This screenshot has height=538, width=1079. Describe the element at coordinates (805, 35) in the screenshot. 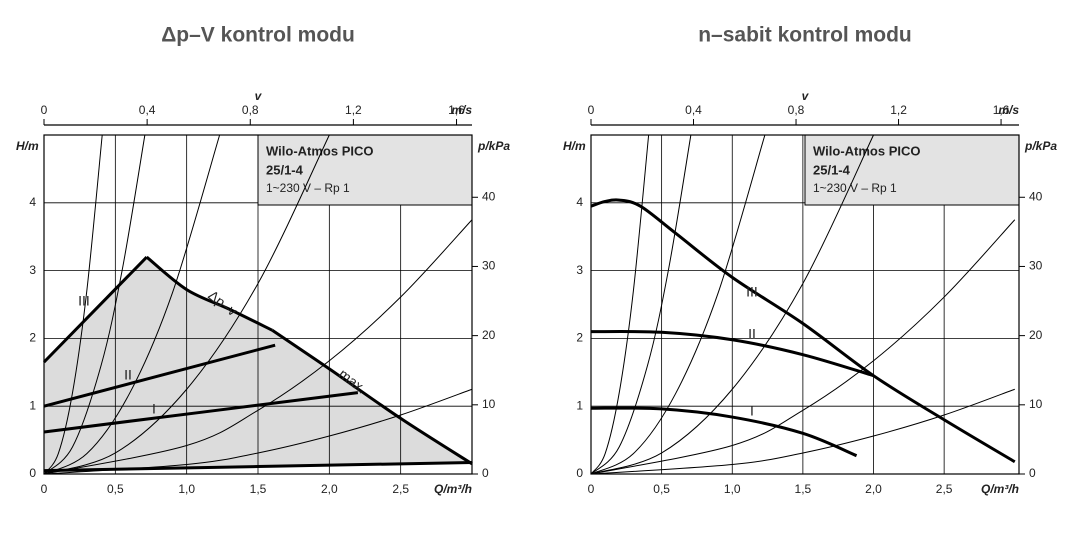

I see `chart-title: n–sabit kontrol modu` at that location.